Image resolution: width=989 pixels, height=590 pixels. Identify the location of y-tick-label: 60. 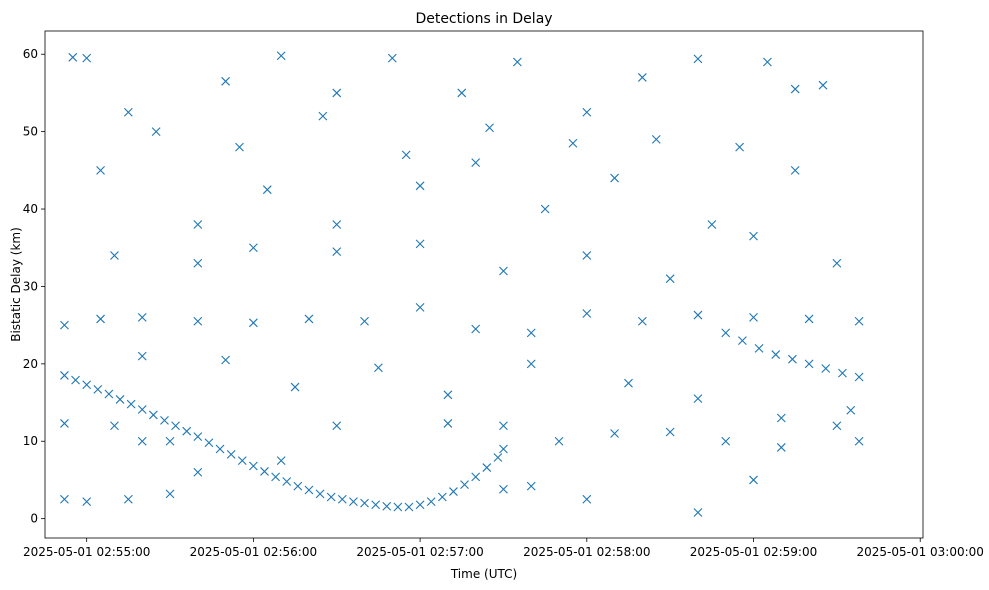
(30, 54).